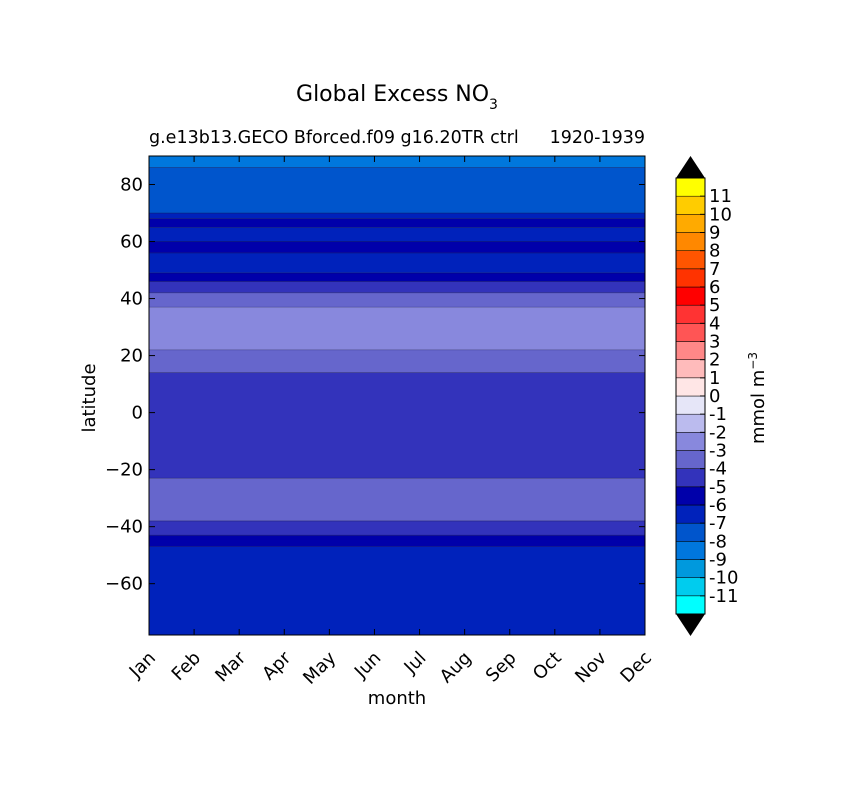 The width and height of the screenshot is (849, 788). What do you see at coordinates (718, 560) in the screenshot?
I see `colorbar-tick-label: -9` at bounding box center [718, 560].